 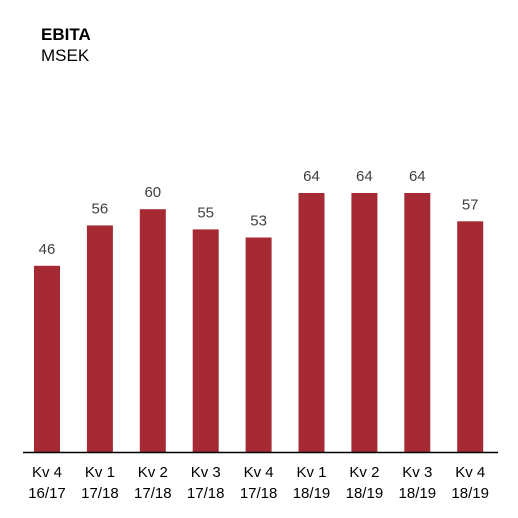 I want to click on x-tick-label-year: 16/17, so click(x=47, y=493).